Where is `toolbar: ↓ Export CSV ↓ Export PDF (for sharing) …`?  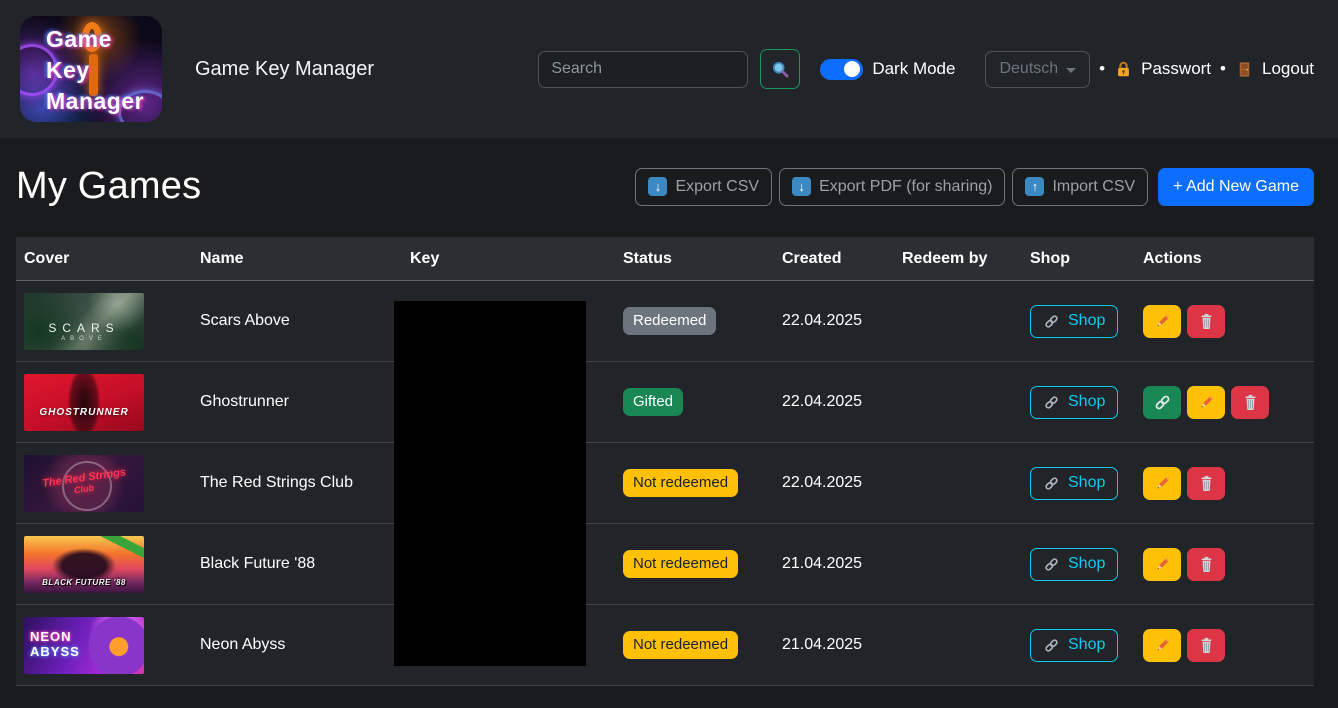
toolbar: ↓ Export CSV ↓ Export PDF (for sharing) … is located at coordinates (974, 186).